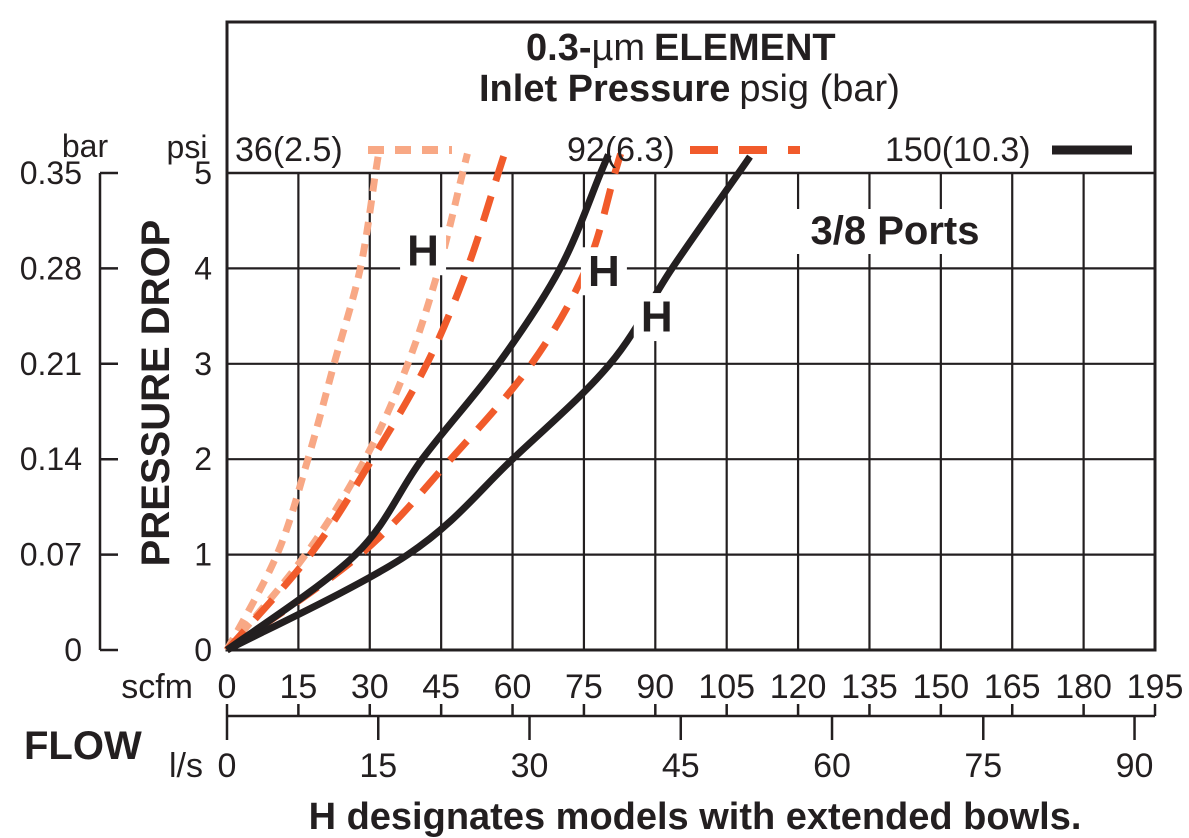 The width and height of the screenshot is (1189, 838). Describe the element at coordinates (157, 687) in the screenshot. I see `scfm-unit-label: scfm` at that location.